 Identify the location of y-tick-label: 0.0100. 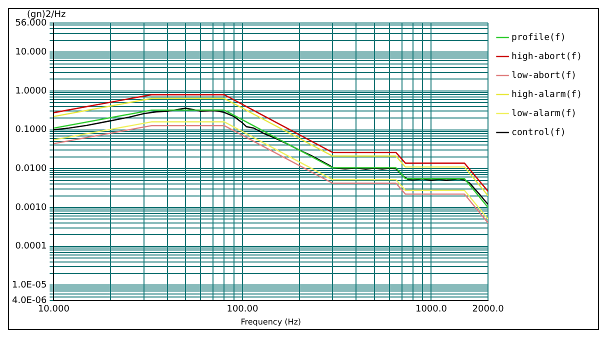
(31, 169).